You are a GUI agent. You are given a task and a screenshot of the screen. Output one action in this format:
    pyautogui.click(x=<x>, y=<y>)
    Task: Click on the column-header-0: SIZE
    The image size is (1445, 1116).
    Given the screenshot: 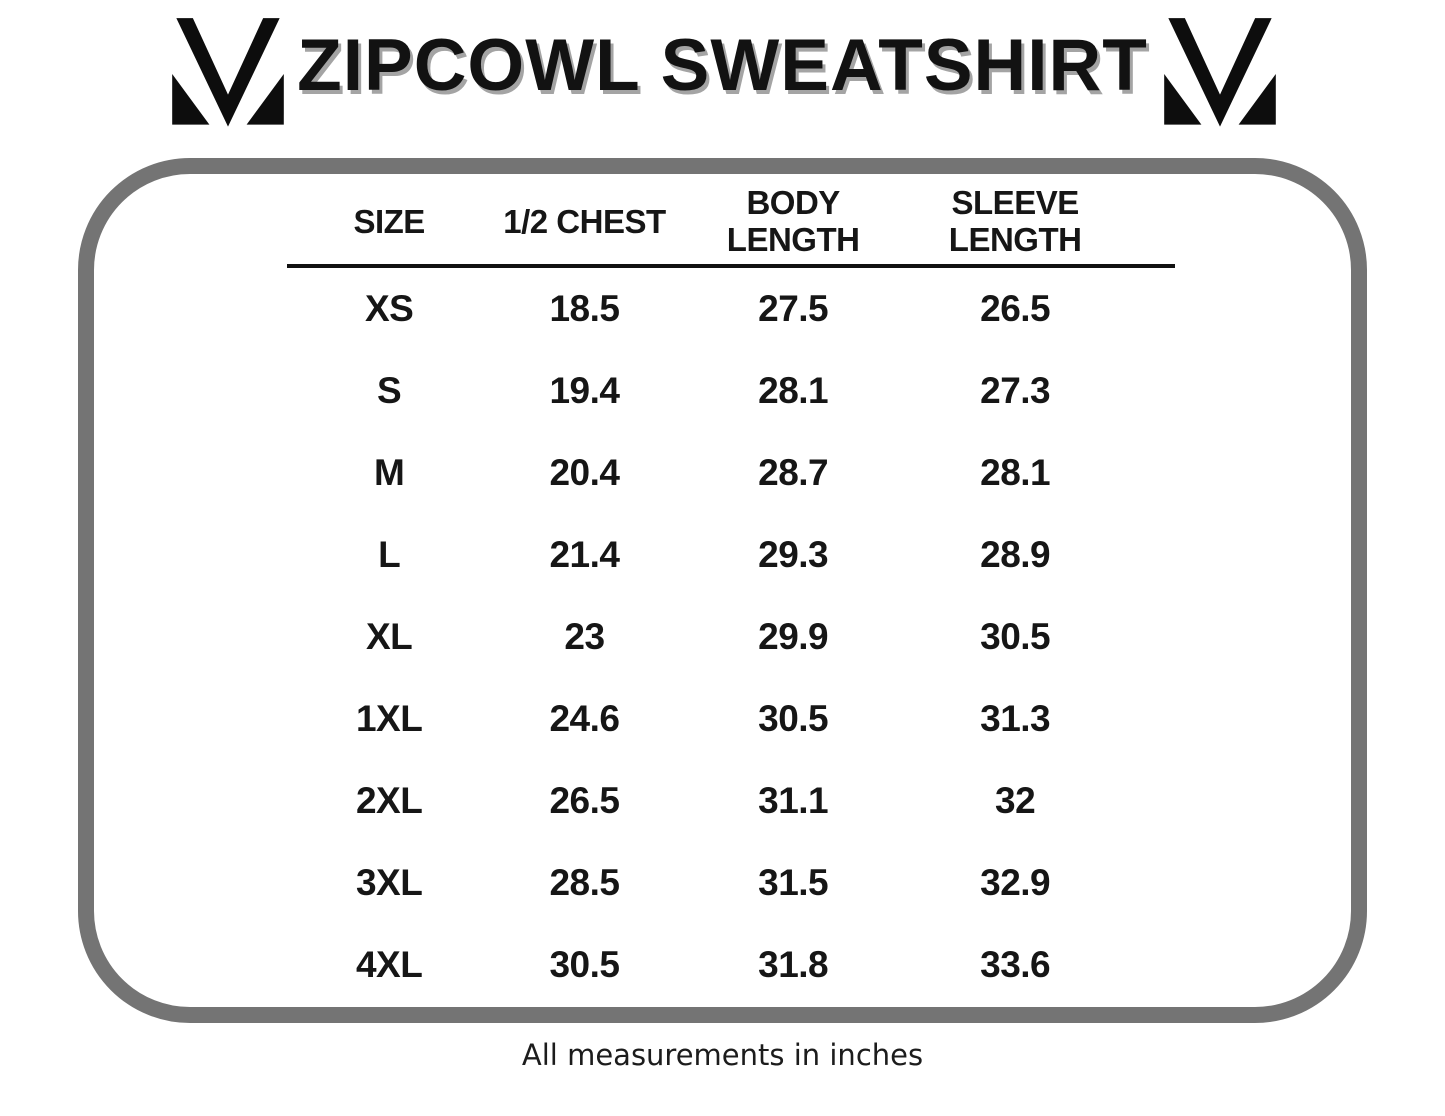 What is the action you would take?
    pyautogui.click(x=389, y=221)
    